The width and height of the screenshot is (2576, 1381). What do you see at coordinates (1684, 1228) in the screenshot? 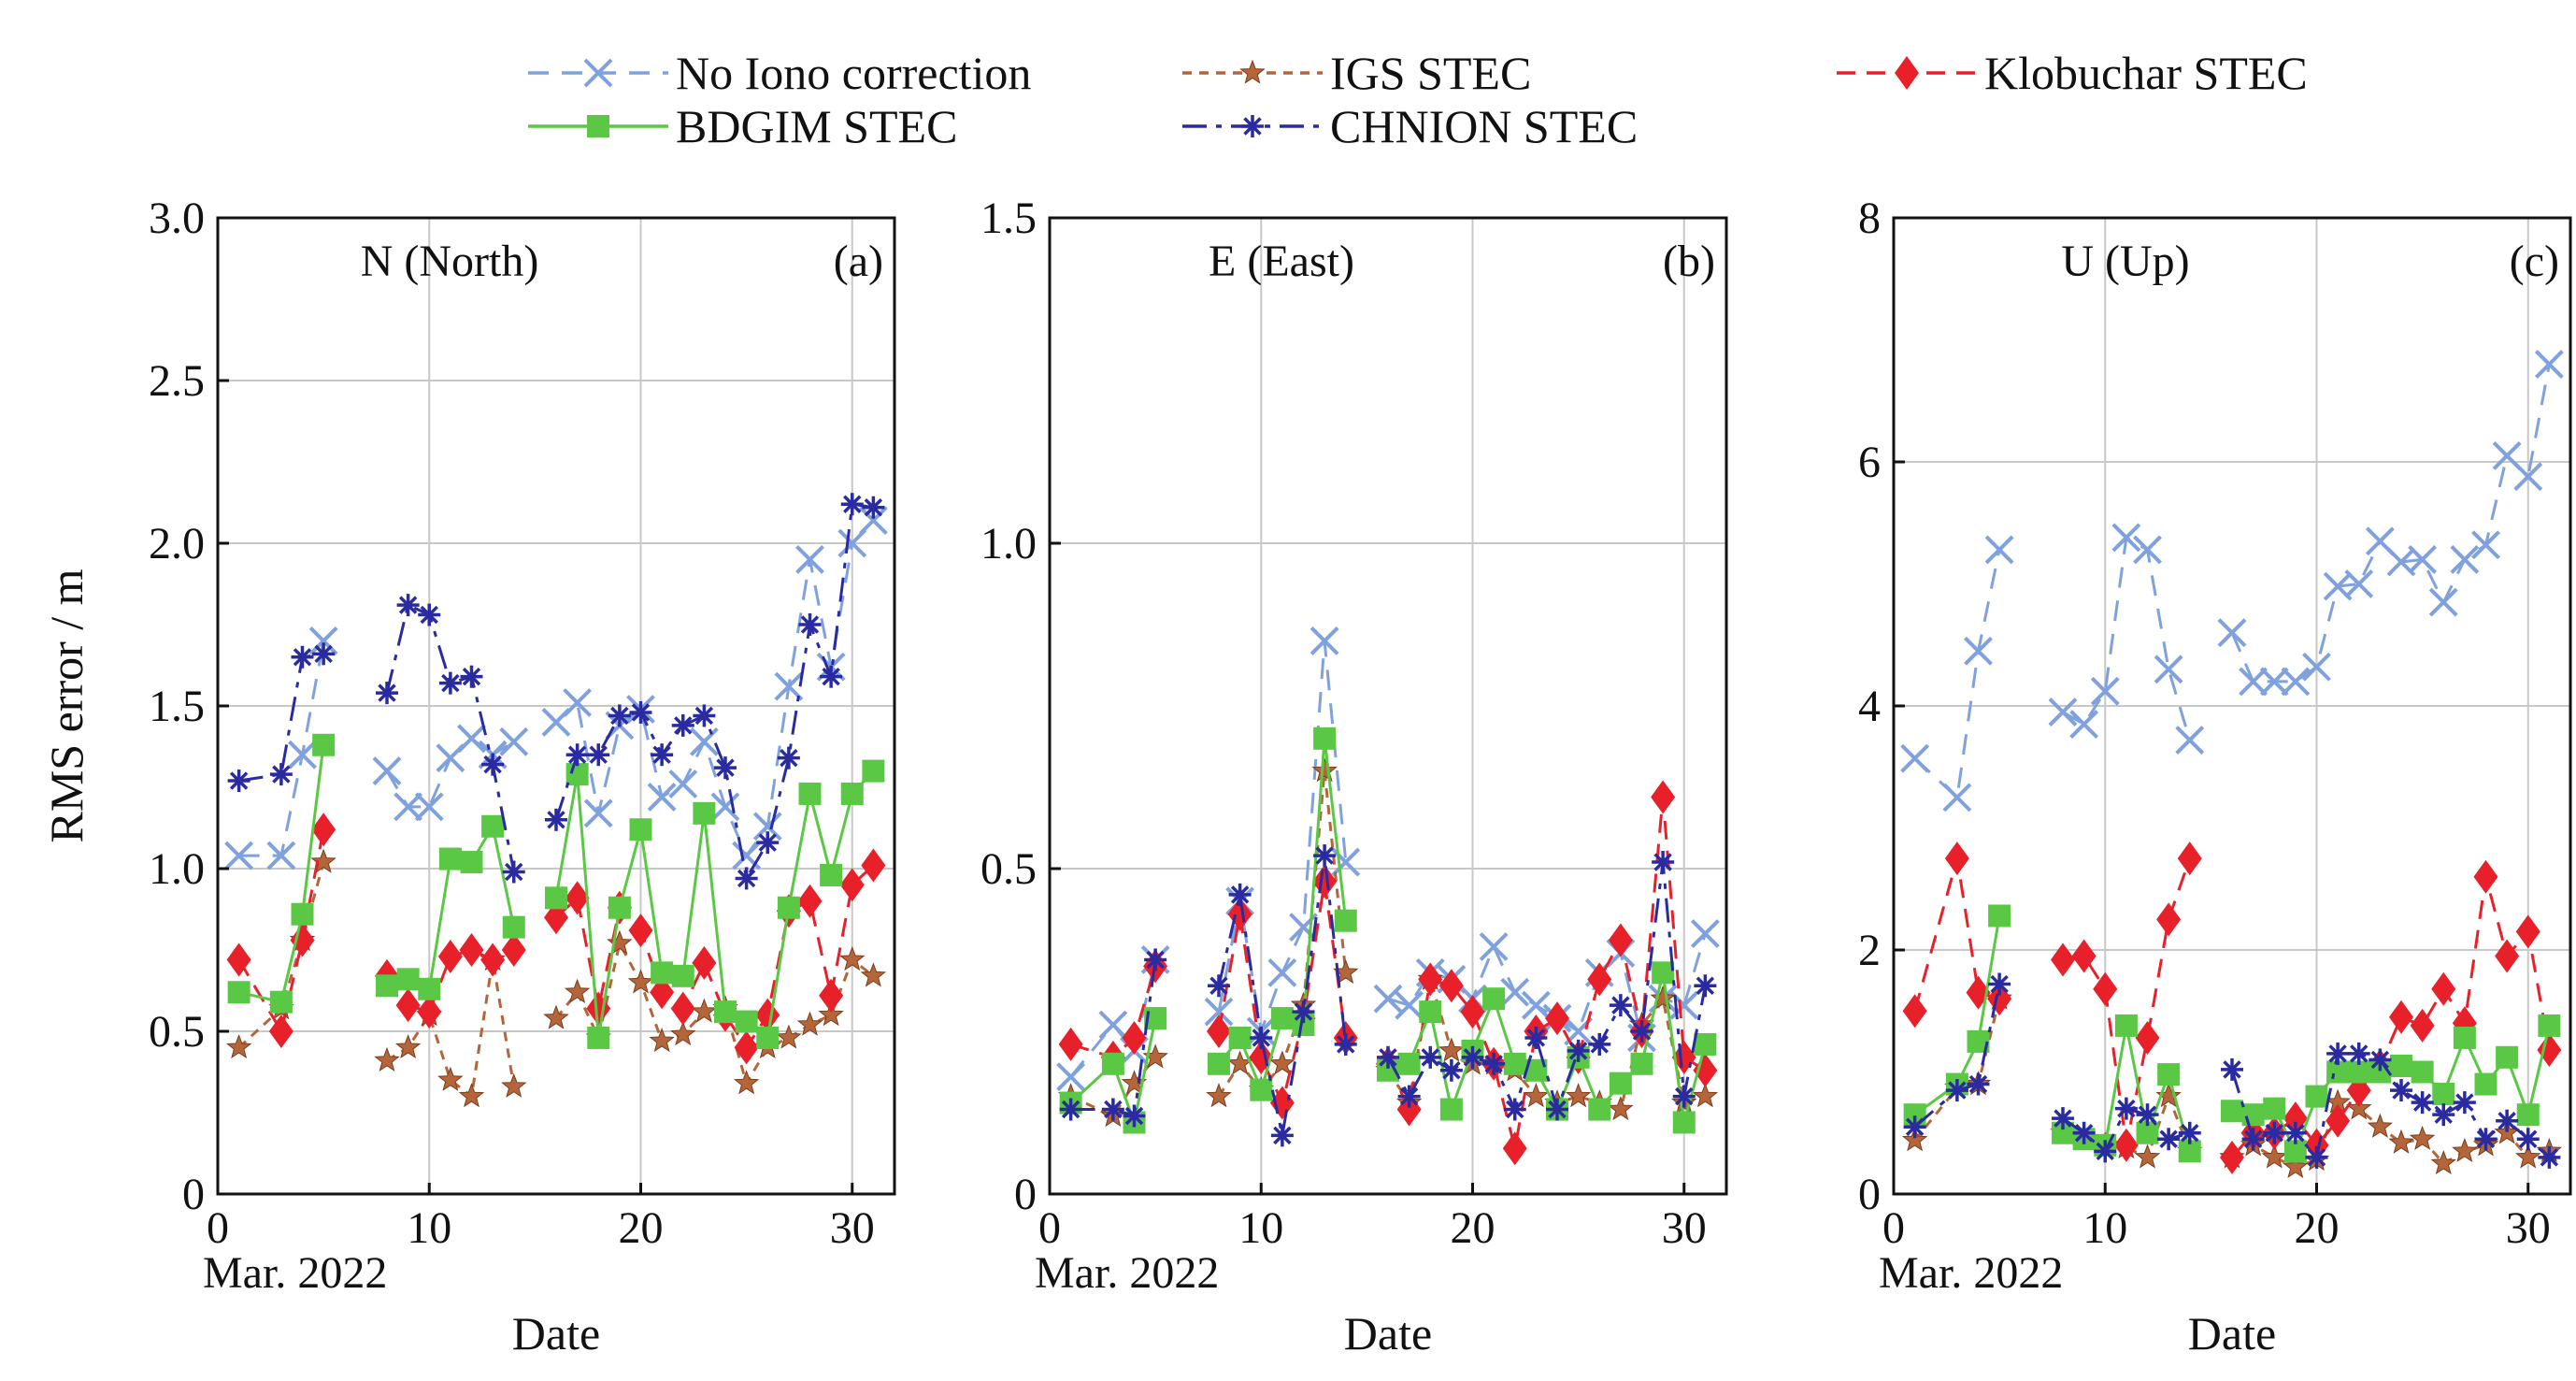
I see `x-tick-label: 30` at bounding box center [1684, 1228].